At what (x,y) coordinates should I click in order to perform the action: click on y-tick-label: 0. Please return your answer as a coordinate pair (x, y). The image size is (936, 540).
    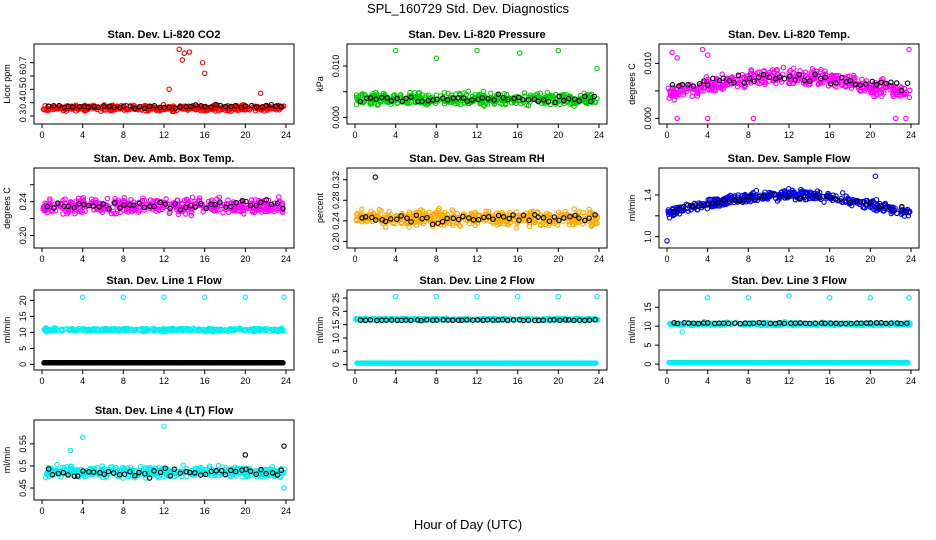
    Looking at the image, I should click on (648, 364).